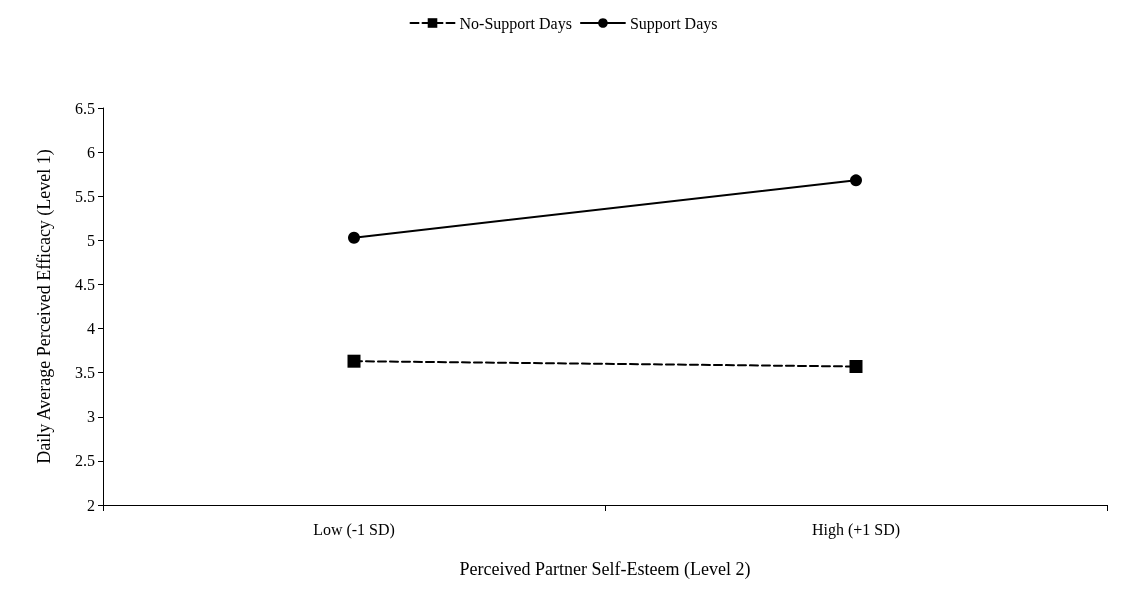  What do you see at coordinates (85, 108) in the screenshot?
I see `y-tick-label: 6.5` at bounding box center [85, 108].